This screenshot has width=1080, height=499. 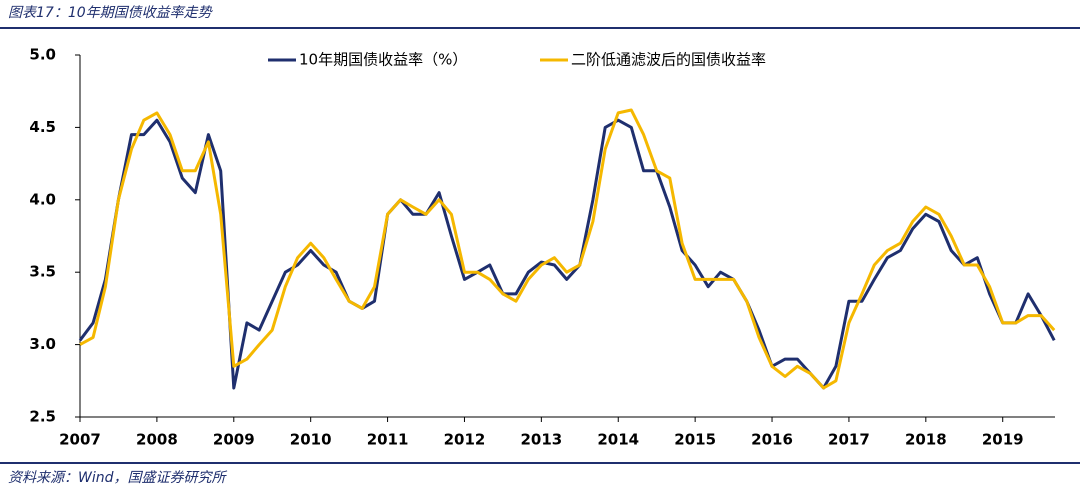 I want to click on y-tick-label: 3.0, so click(x=42, y=344).